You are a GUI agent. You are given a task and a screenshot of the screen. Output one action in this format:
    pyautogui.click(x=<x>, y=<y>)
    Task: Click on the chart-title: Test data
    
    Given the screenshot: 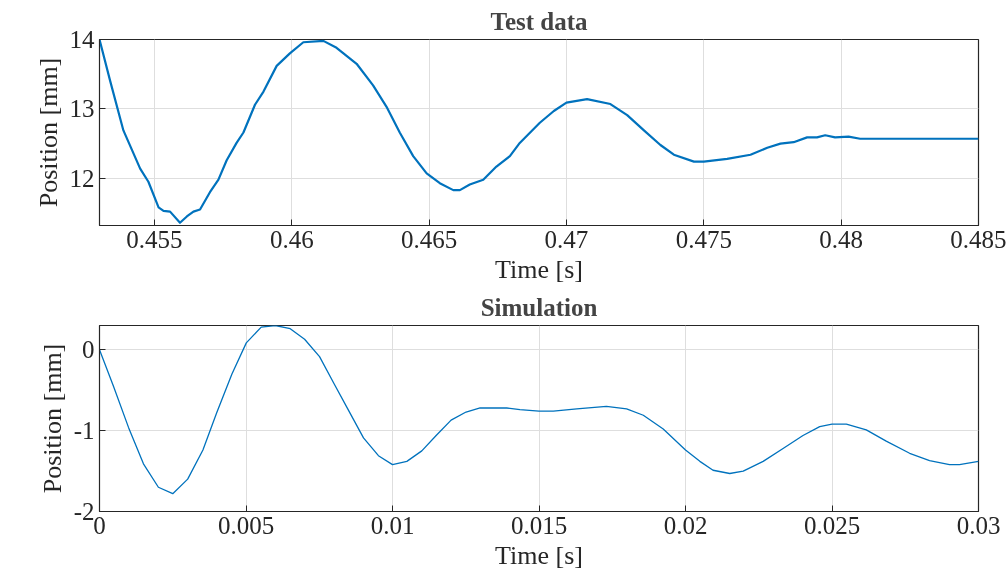 What is the action you would take?
    pyautogui.click(x=539, y=21)
    